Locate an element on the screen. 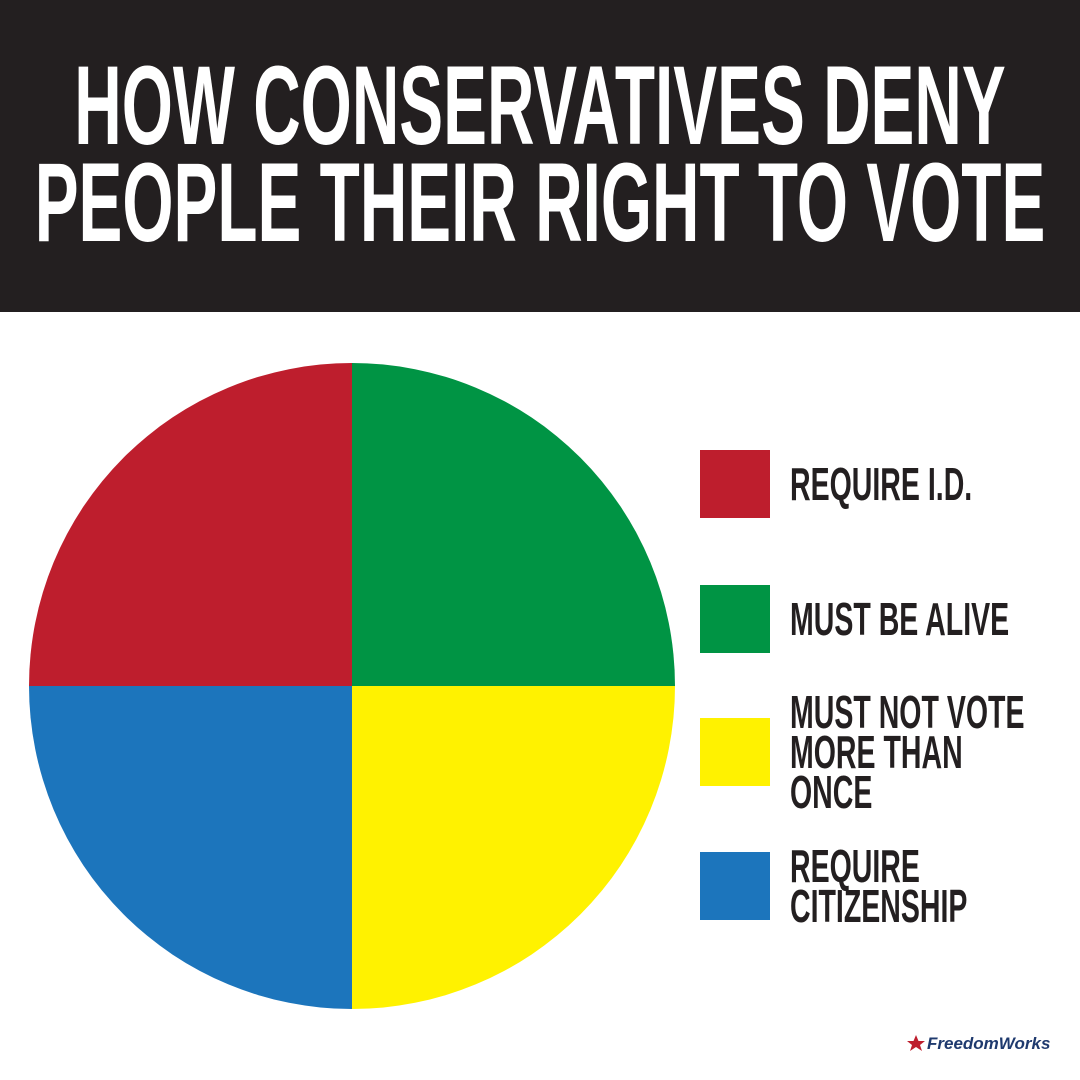 This screenshot has height=1080, width=1080. legend-label-group: MUST BE ALIVE is located at coordinates (899, 620).